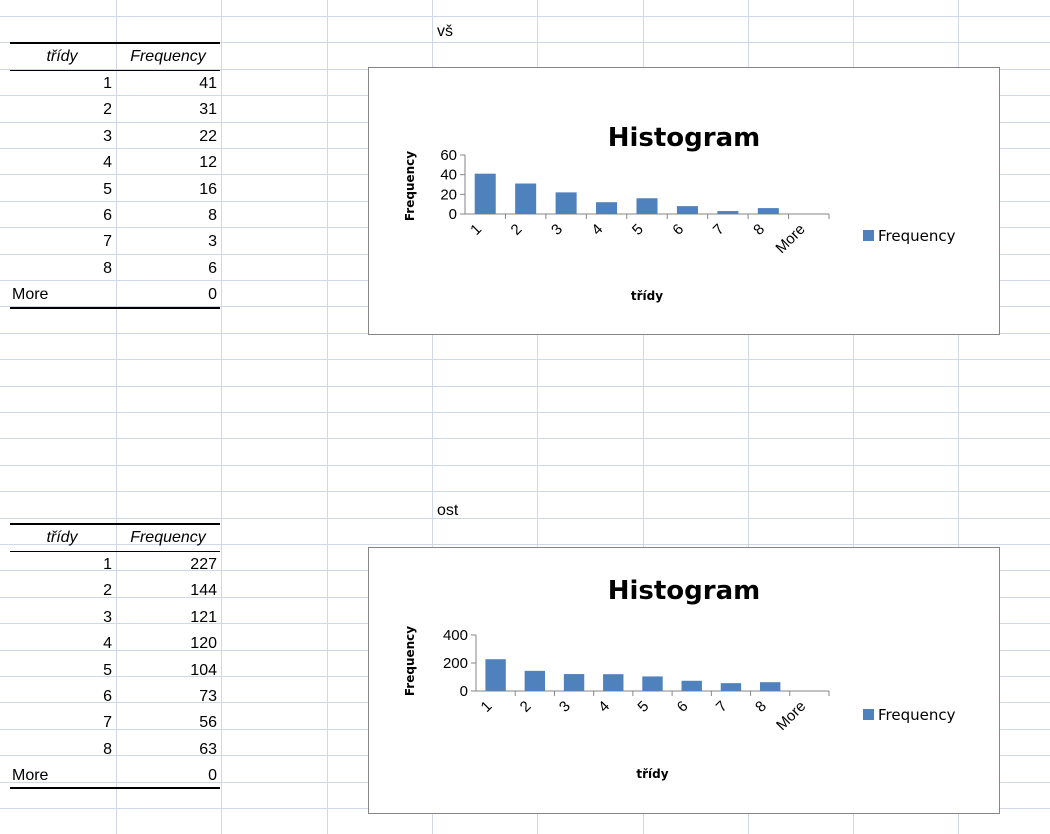 This screenshot has height=834, width=1050. I want to click on section-label-vs: vš, so click(445, 31).